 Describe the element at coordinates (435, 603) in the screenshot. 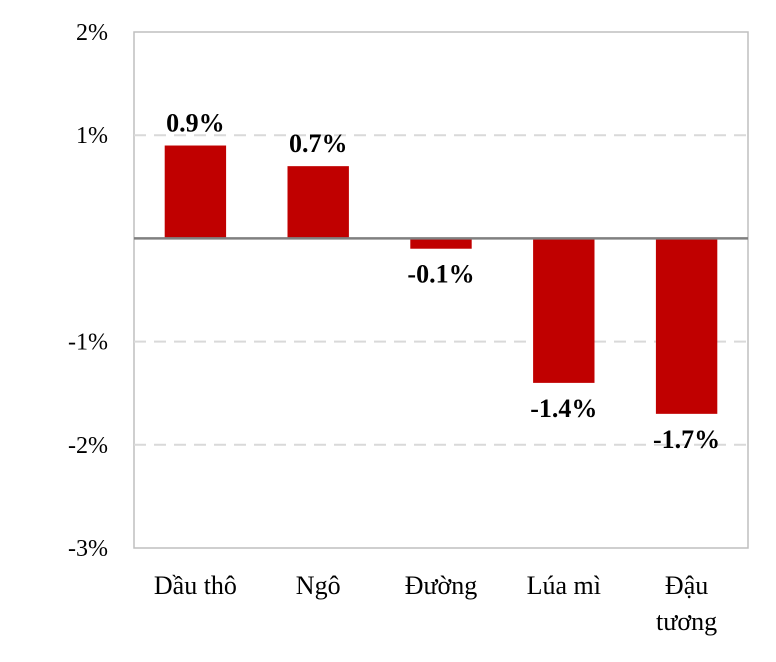

I see `category-labels: Dầu thô Ngô Đường Lúa mì Đậu tương` at that location.